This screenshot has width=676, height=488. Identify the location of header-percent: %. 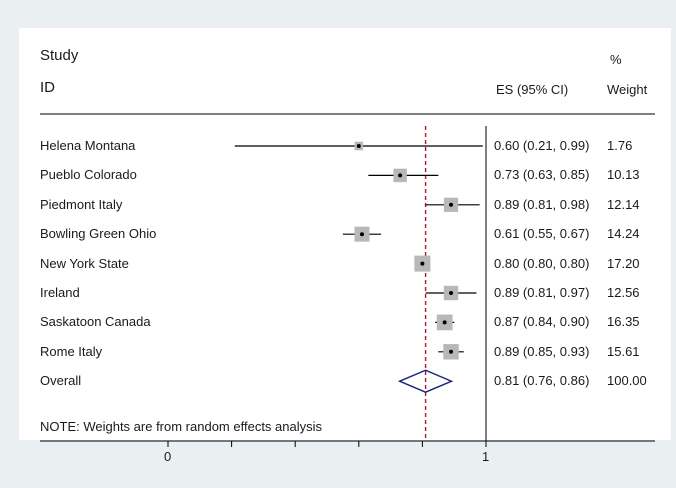
(616, 59).